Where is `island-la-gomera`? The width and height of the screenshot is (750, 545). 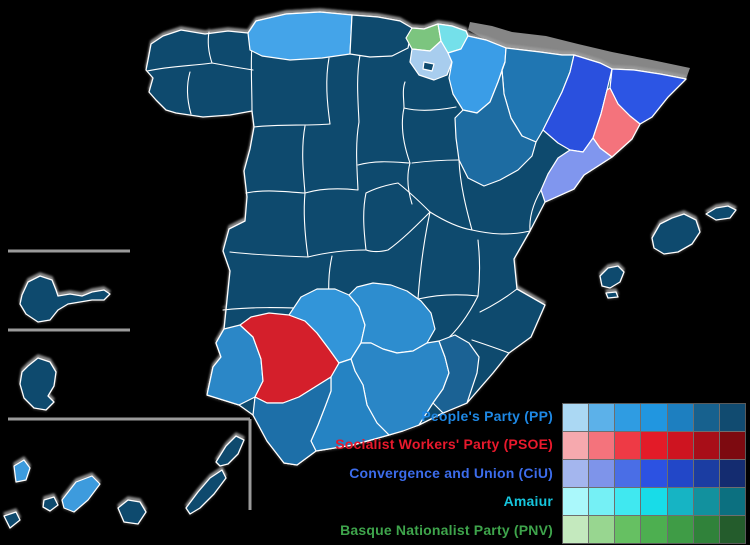
island-la-gomera is located at coordinates (50, 504).